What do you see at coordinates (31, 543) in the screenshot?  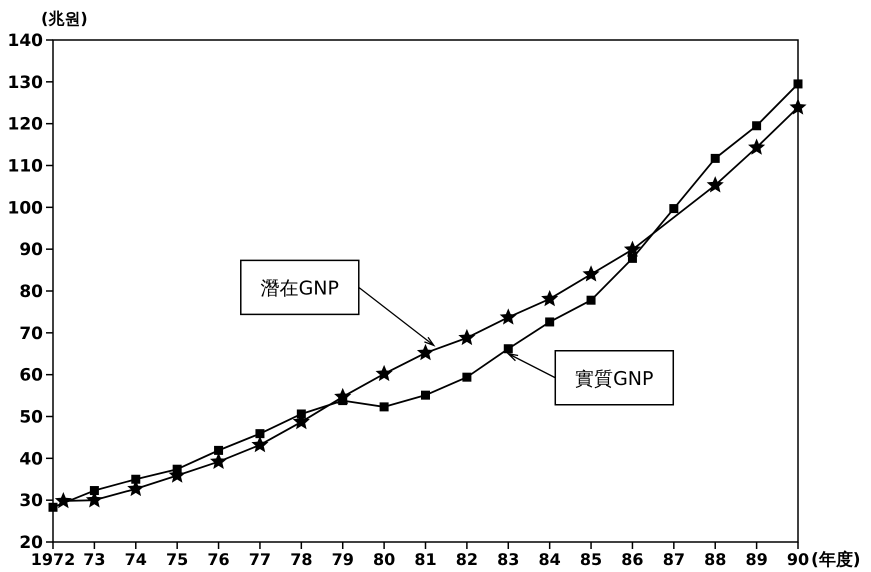 I see `y-tick-label: 20` at bounding box center [31, 543].